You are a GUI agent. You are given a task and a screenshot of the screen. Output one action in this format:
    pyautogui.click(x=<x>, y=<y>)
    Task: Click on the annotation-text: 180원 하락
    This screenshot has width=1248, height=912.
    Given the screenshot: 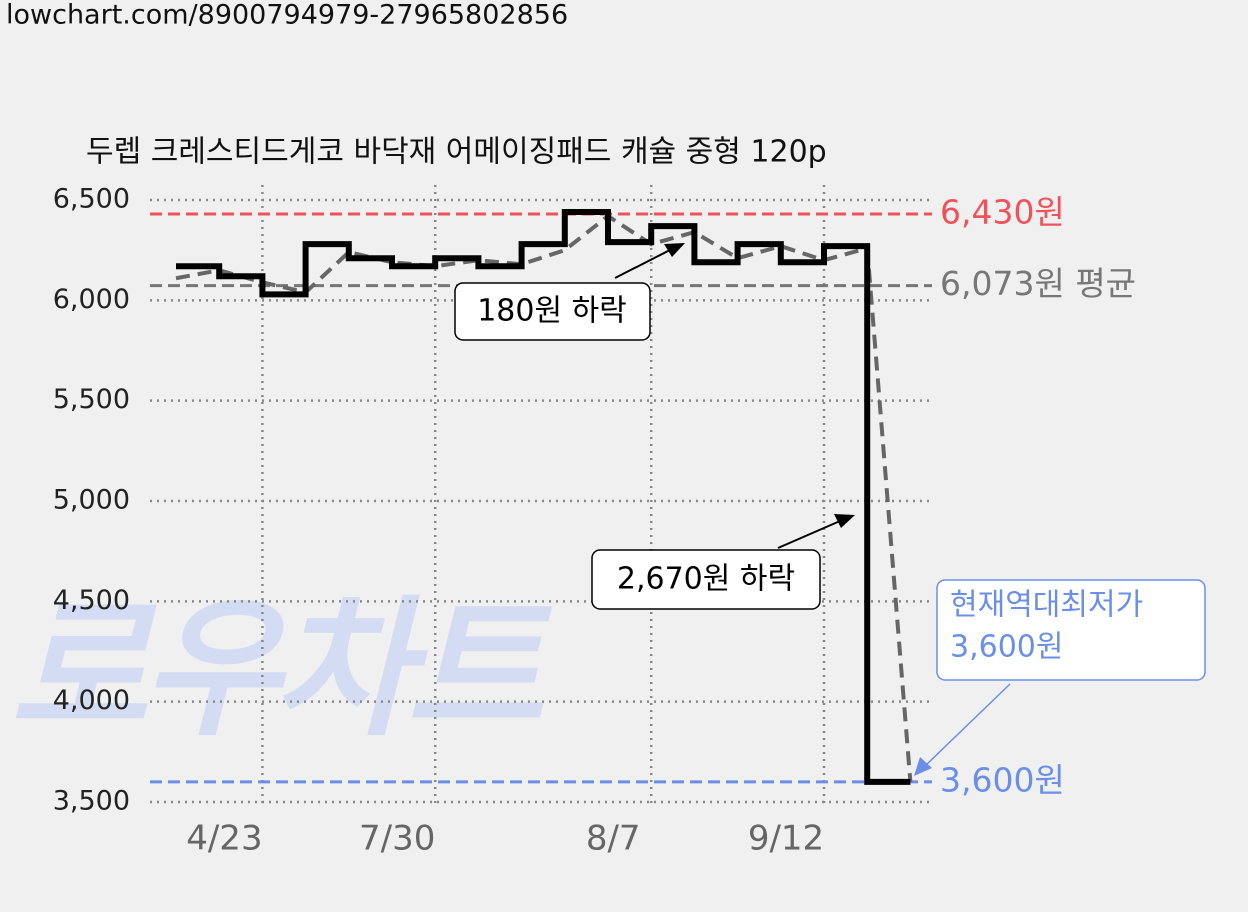 What is the action you would take?
    pyautogui.click(x=552, y=311)
    